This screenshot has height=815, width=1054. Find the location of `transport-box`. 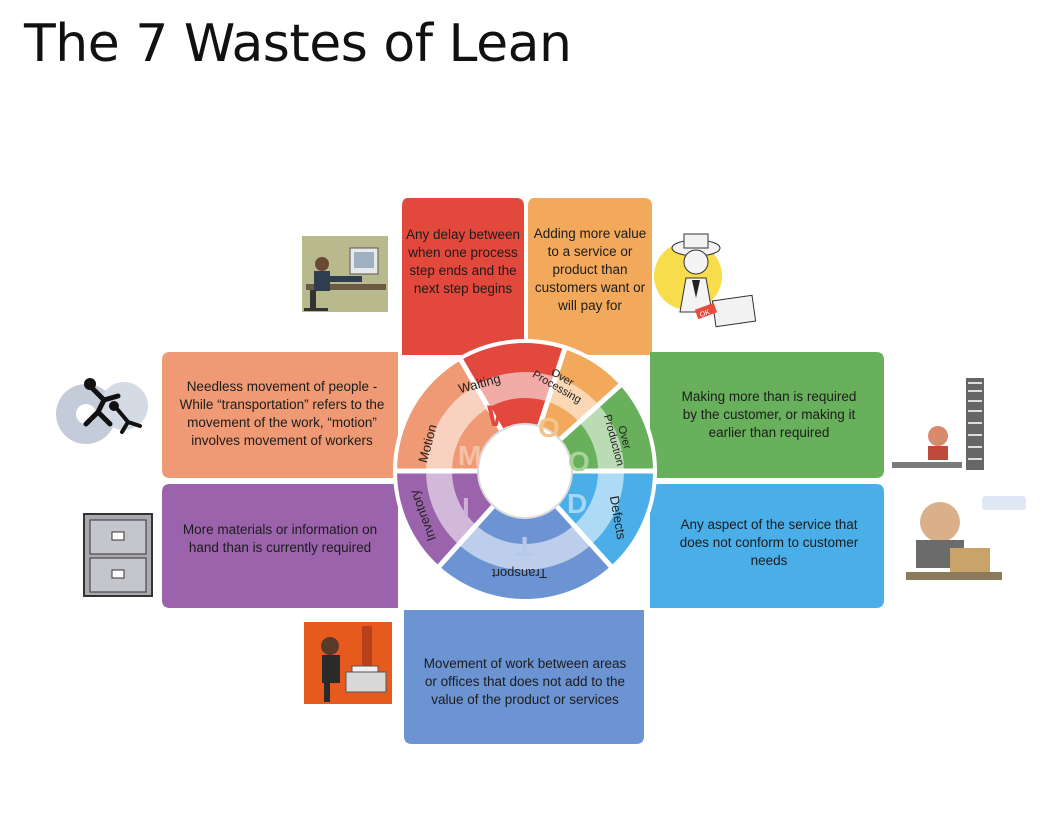

transport-box is located at coordinates (524, 677).